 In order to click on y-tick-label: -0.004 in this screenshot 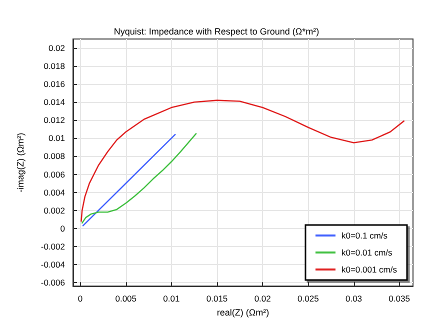, I will do `click(53, 264)`.